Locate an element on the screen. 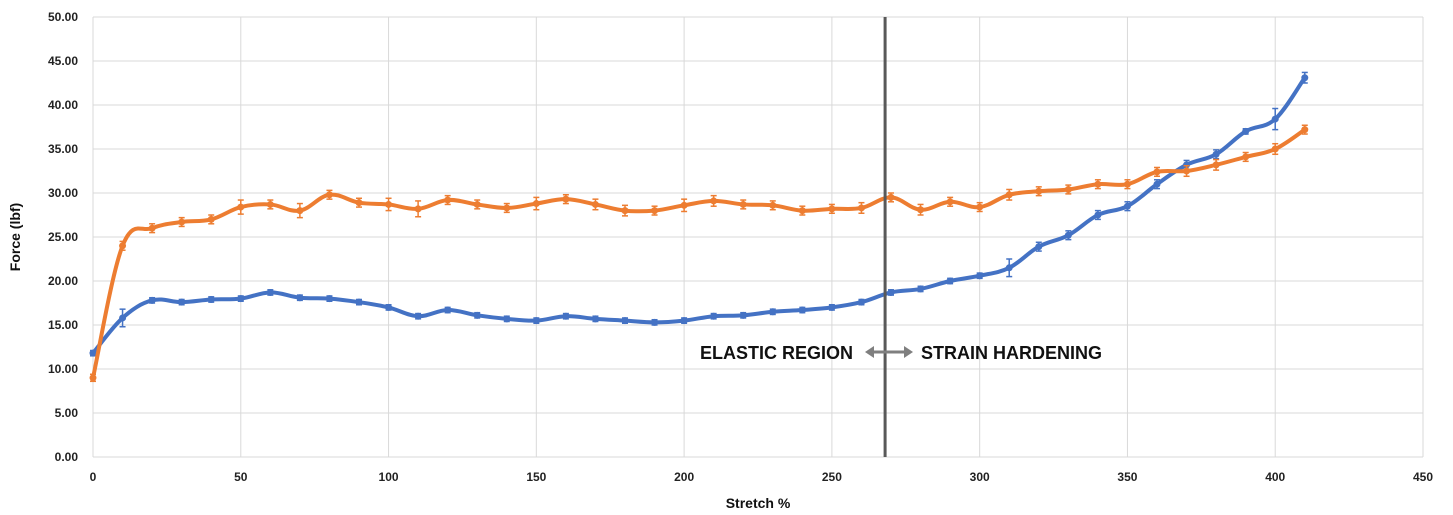 Image resolution: width=1453 pixels, height=515 pixels. y-tick-label: 50.00 is located at coordinates (63, 17).